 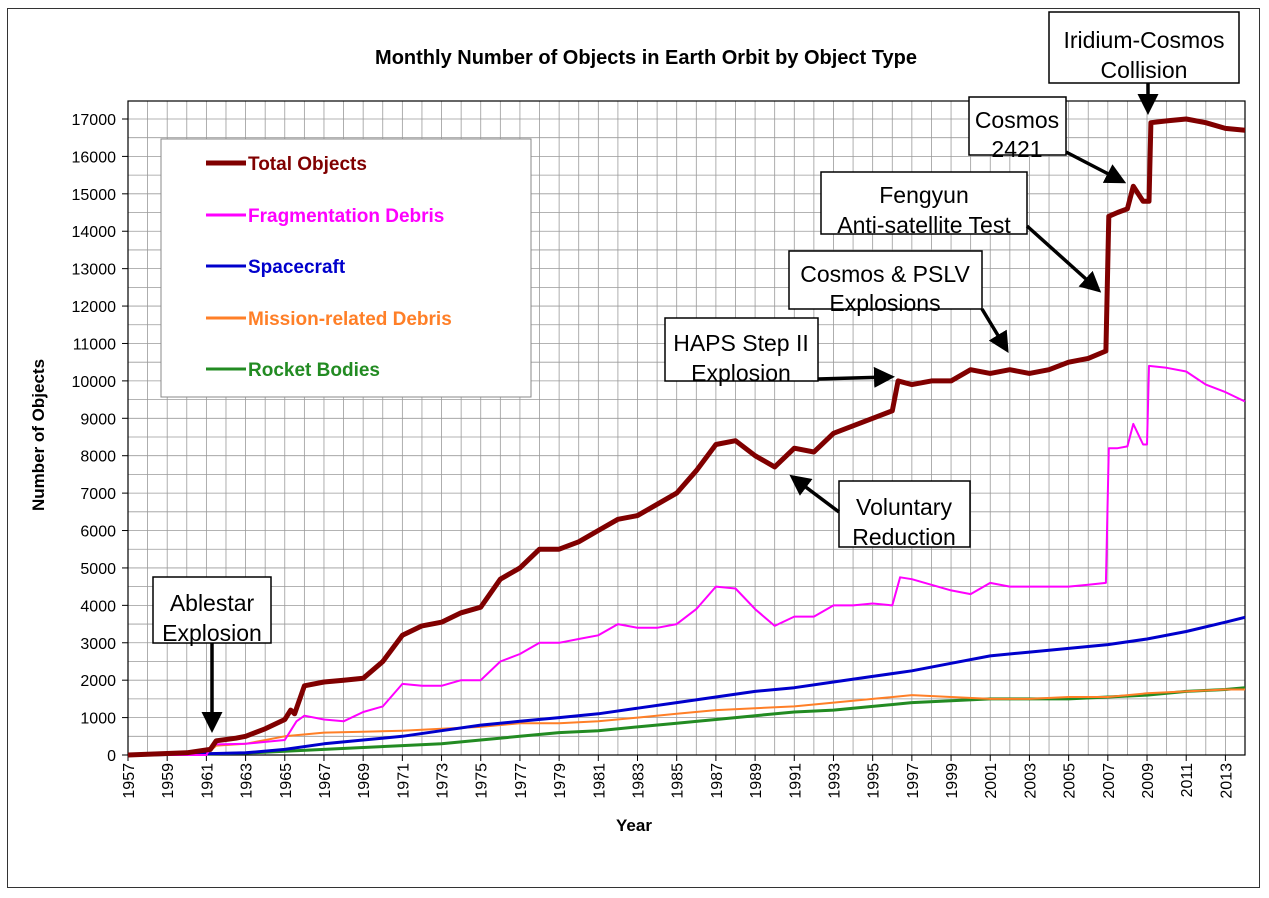 I want to click on legend-label-fragmentation-debris: Fragmentation Debris, so click(x=346, y=216).